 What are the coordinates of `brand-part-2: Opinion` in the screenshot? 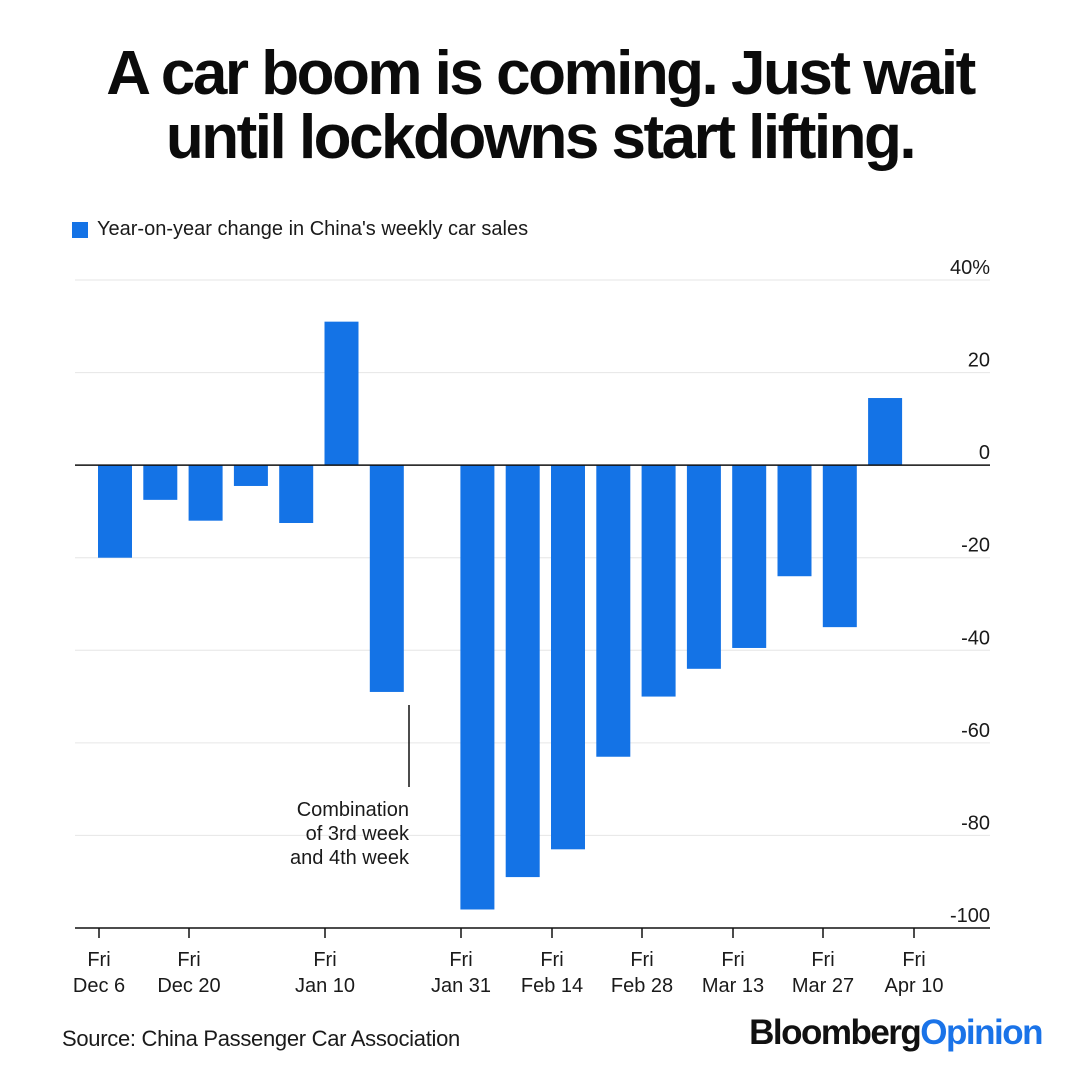 It's located at (981, 1032).